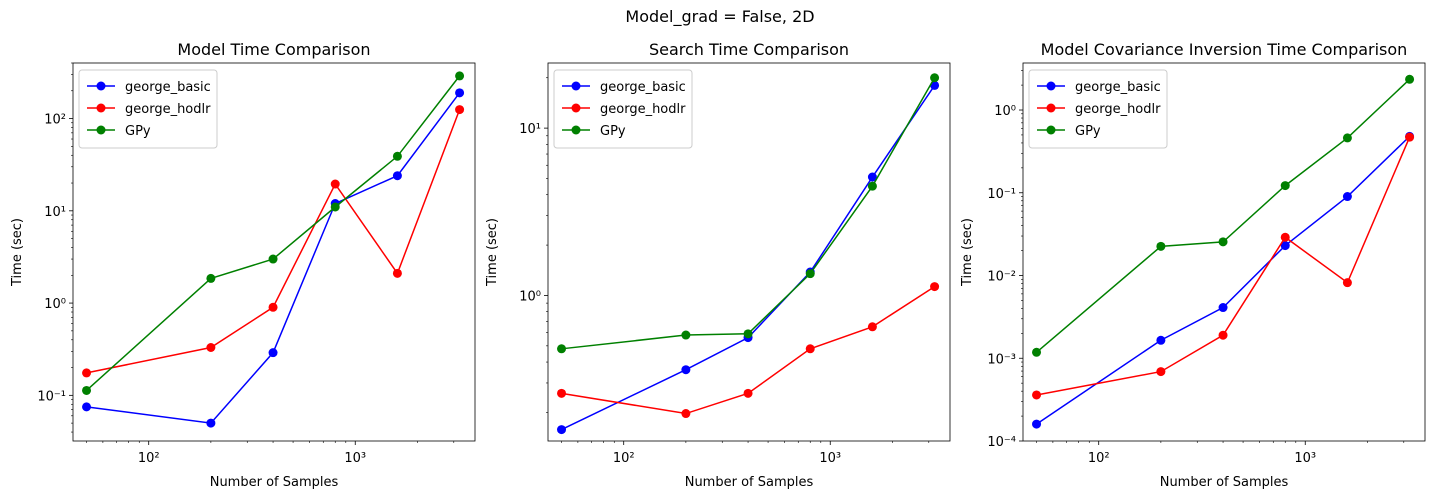  What do you see at coordinates (1001, 442) in the screenshot?
I see `y-tick-label: 10⁻⁴` at bounding box center [1001, 442].